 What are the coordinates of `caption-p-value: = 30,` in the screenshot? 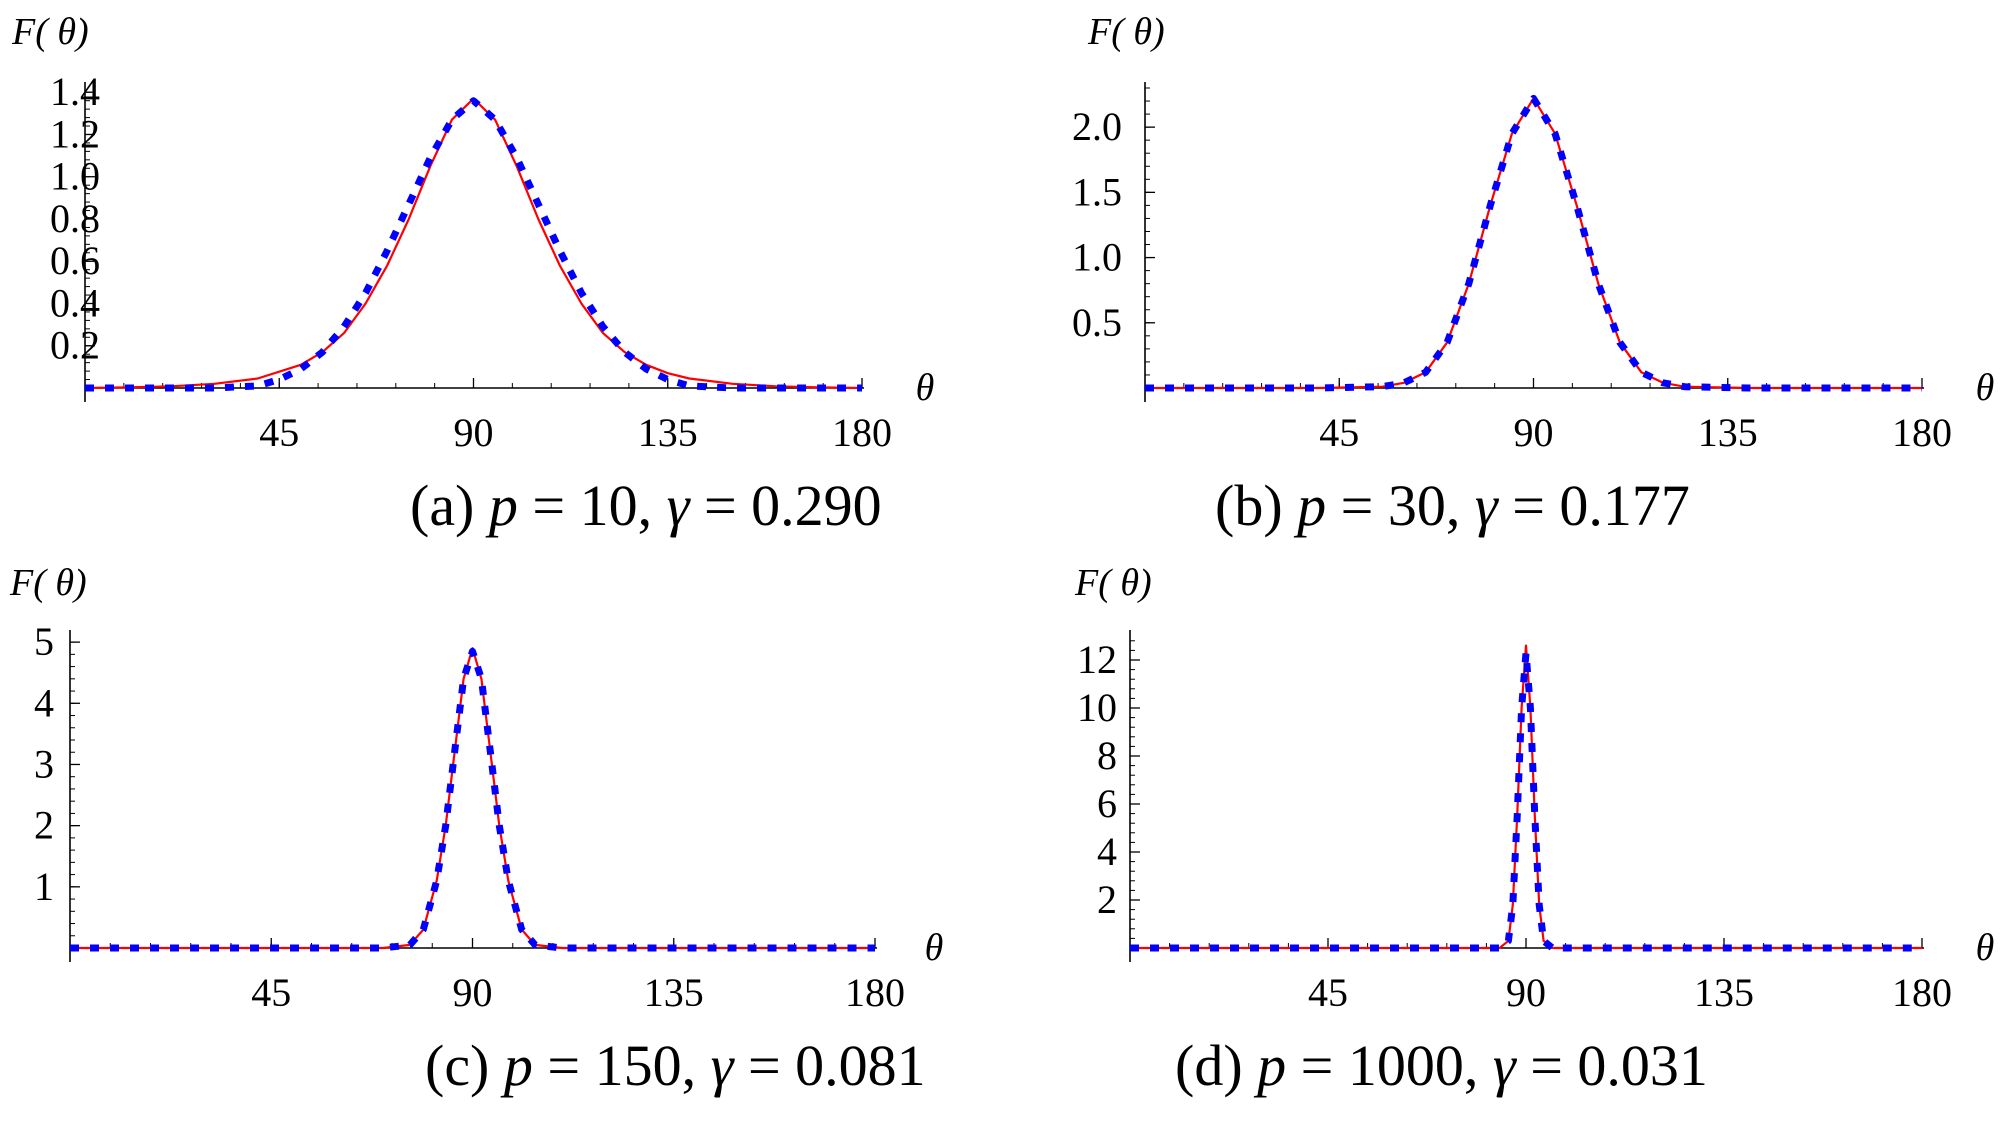 It's located at (1400, 505).